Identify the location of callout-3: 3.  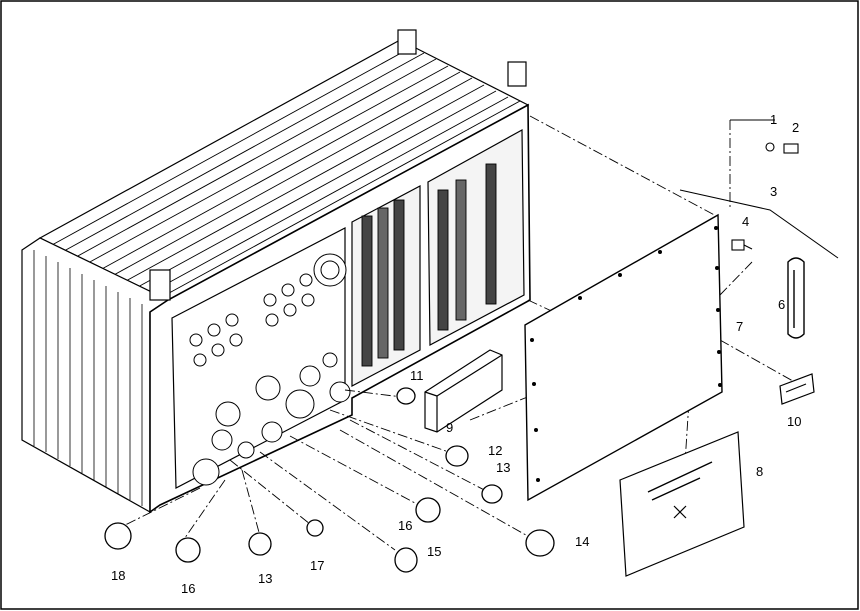
(773, 191).